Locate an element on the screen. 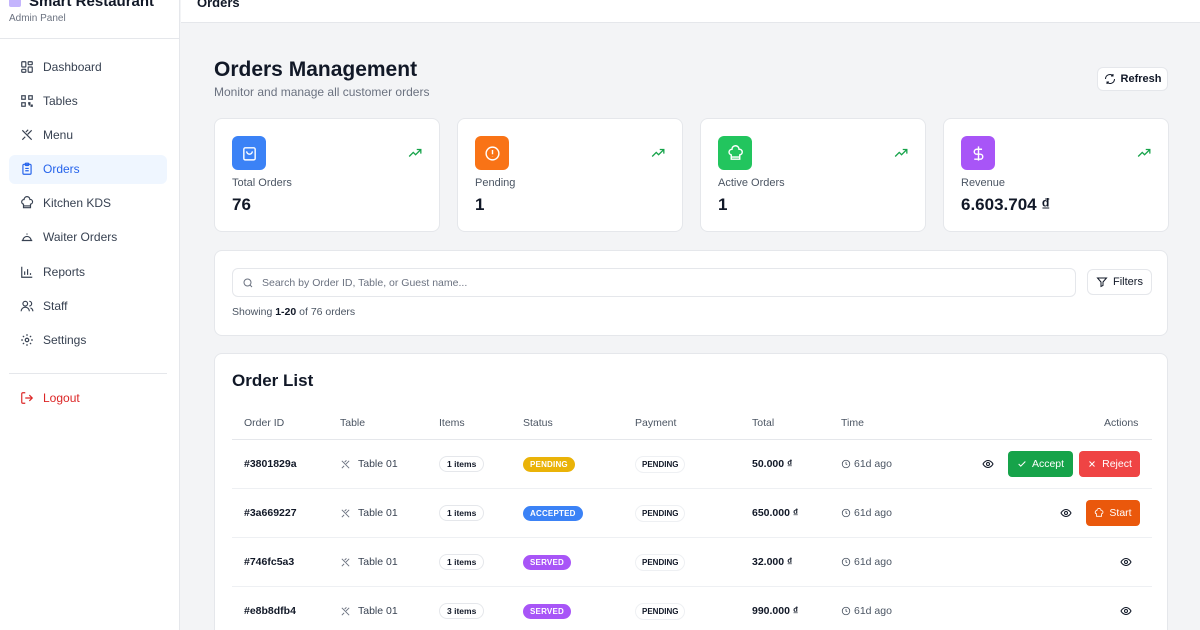  sidebar-item-staff: Staff is located at coordinates (88, 305).